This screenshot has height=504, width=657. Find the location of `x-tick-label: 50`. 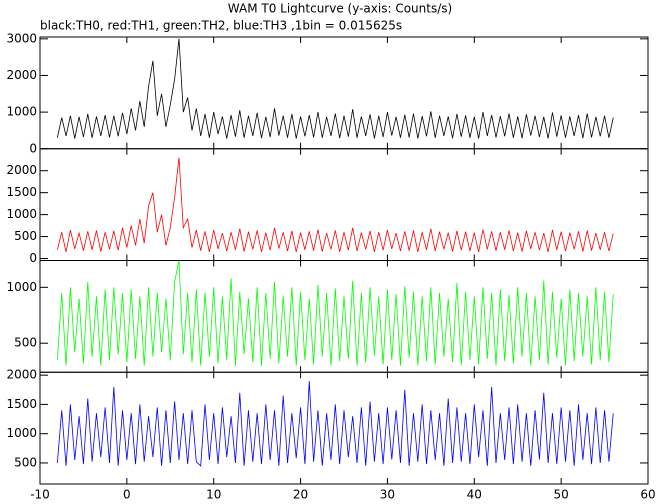

x-tick-label: 50 is located at coordinates (561, 495).